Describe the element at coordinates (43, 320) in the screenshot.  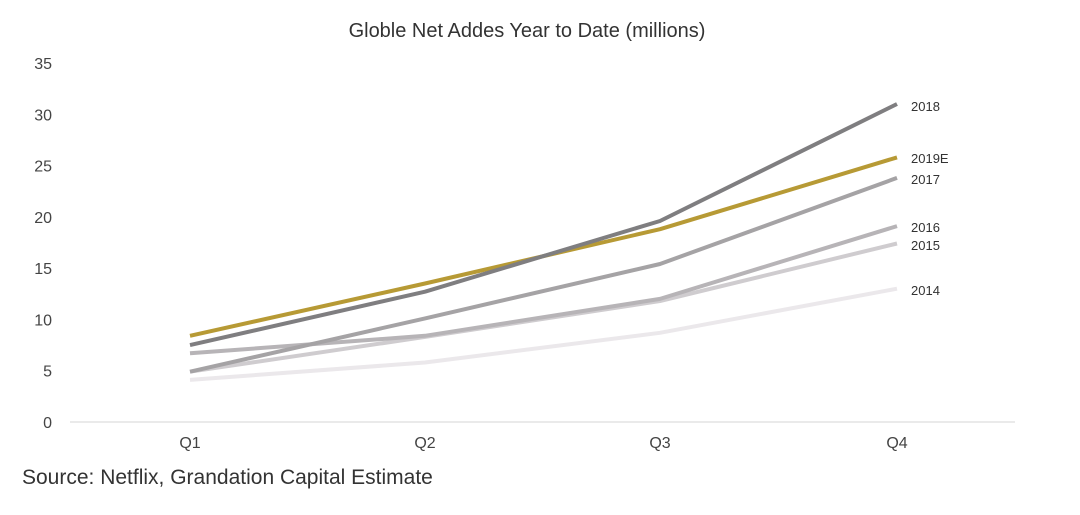
I see `y-tick-label: 10` at that location.